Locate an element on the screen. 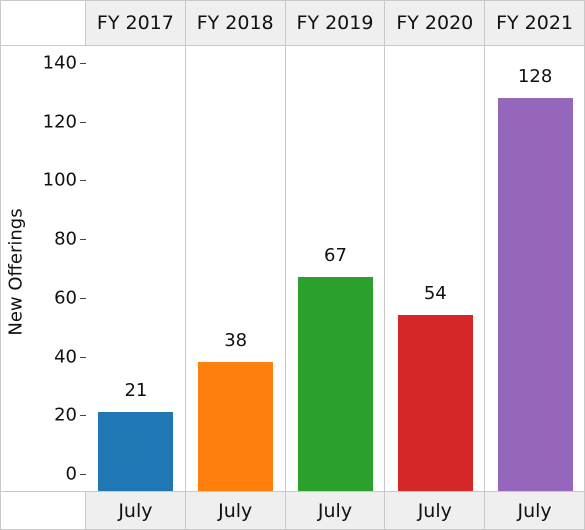  bar-value-label-0: 21 is located at coordinates (136, 391).